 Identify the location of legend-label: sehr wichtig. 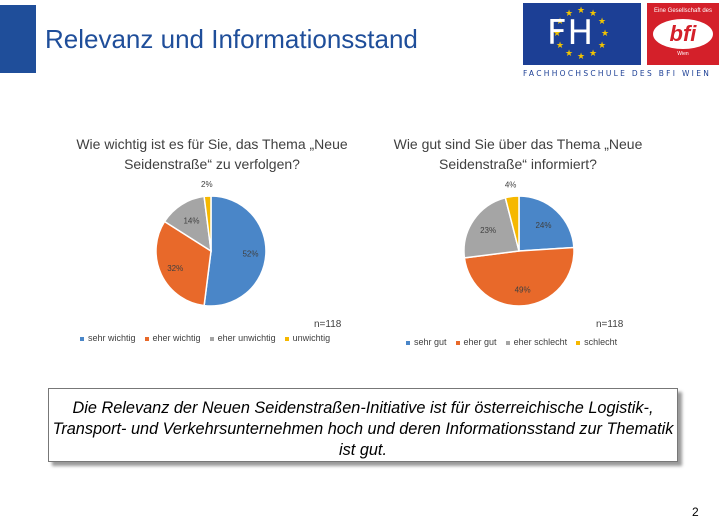
(112, 338).